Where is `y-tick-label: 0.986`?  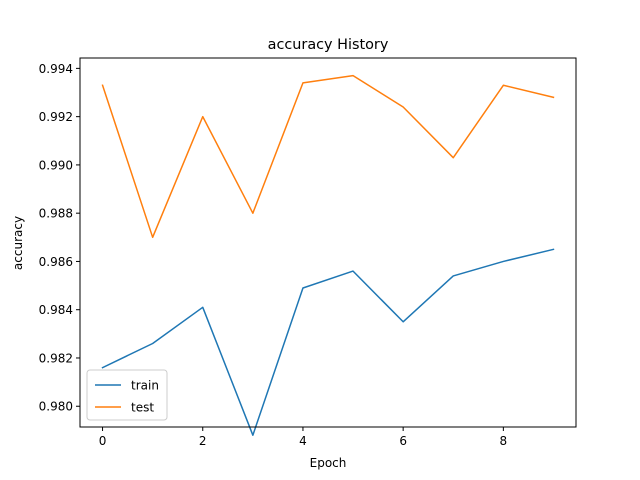
y-tick-label: 0.986 is located at coordinates (56, 262).